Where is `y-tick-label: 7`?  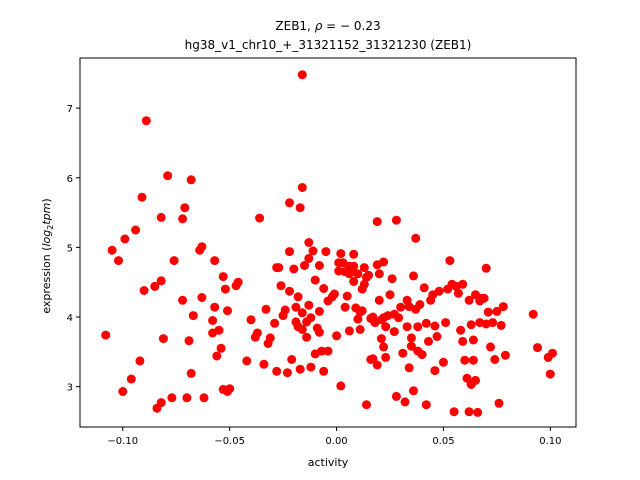 y-tick-label: 7 is located at coordinates (70, 109).